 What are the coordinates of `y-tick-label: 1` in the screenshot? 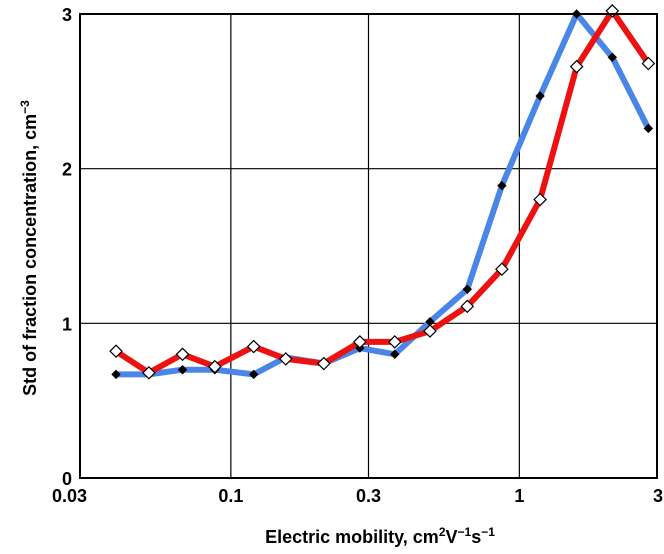 It's located at (67, 324).